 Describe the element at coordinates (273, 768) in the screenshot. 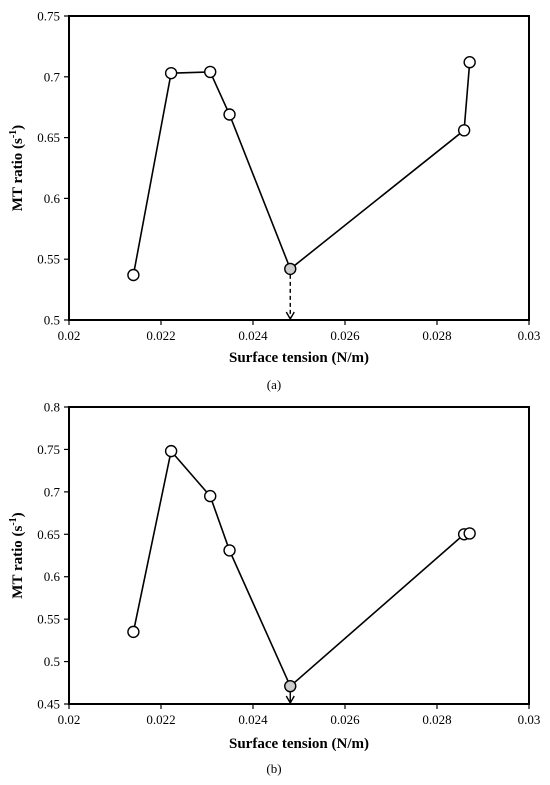

I see `panel-caption: (b)` at that location.